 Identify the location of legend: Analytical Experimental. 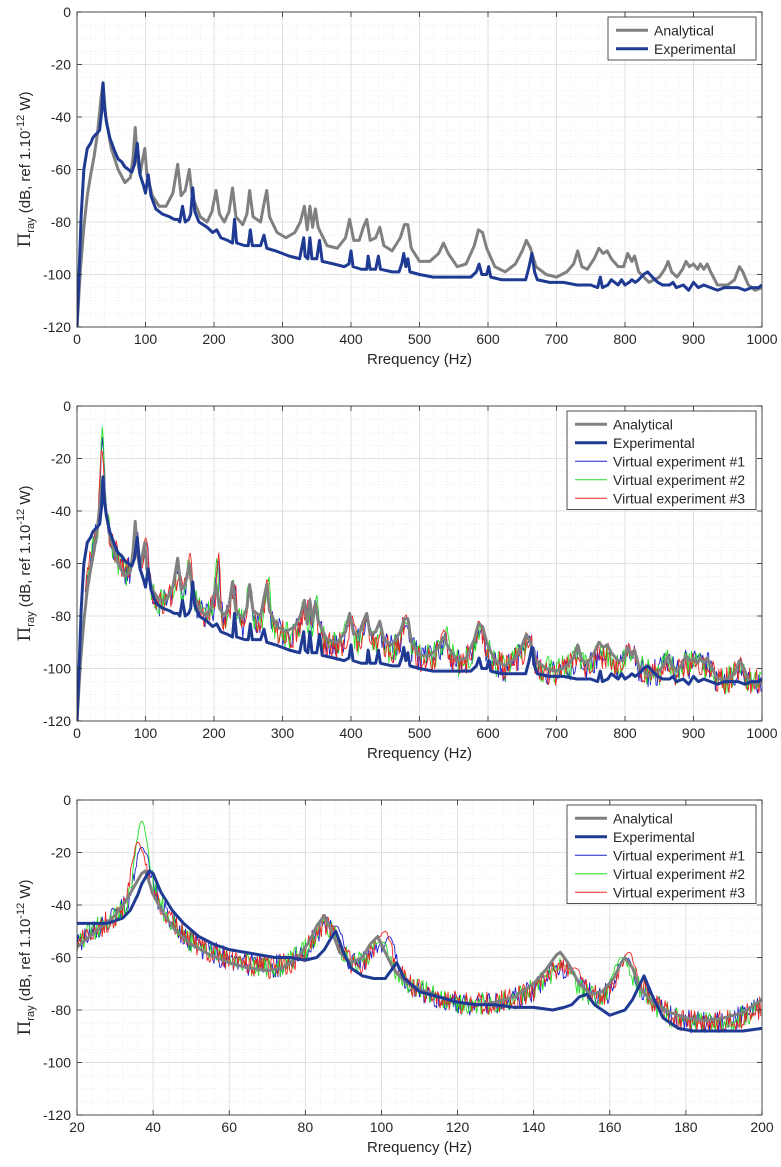
(682, 38).